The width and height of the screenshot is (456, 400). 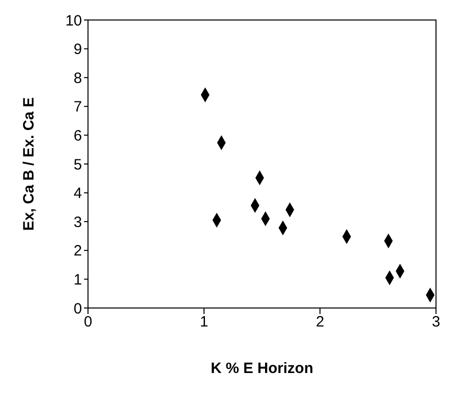 I want to click on y-tick-label: 7, so click(x=78, y=107).